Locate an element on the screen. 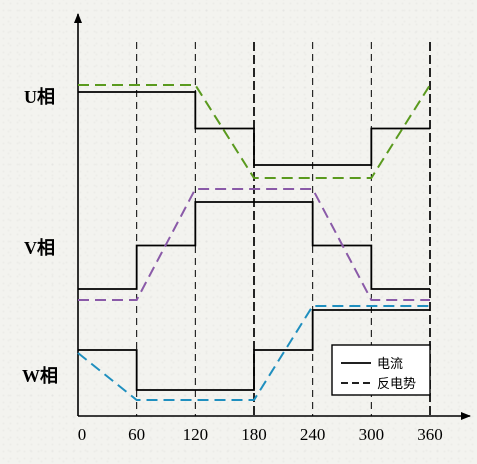  x-tick-label-240: 240 is located at coordinates (313, 434).